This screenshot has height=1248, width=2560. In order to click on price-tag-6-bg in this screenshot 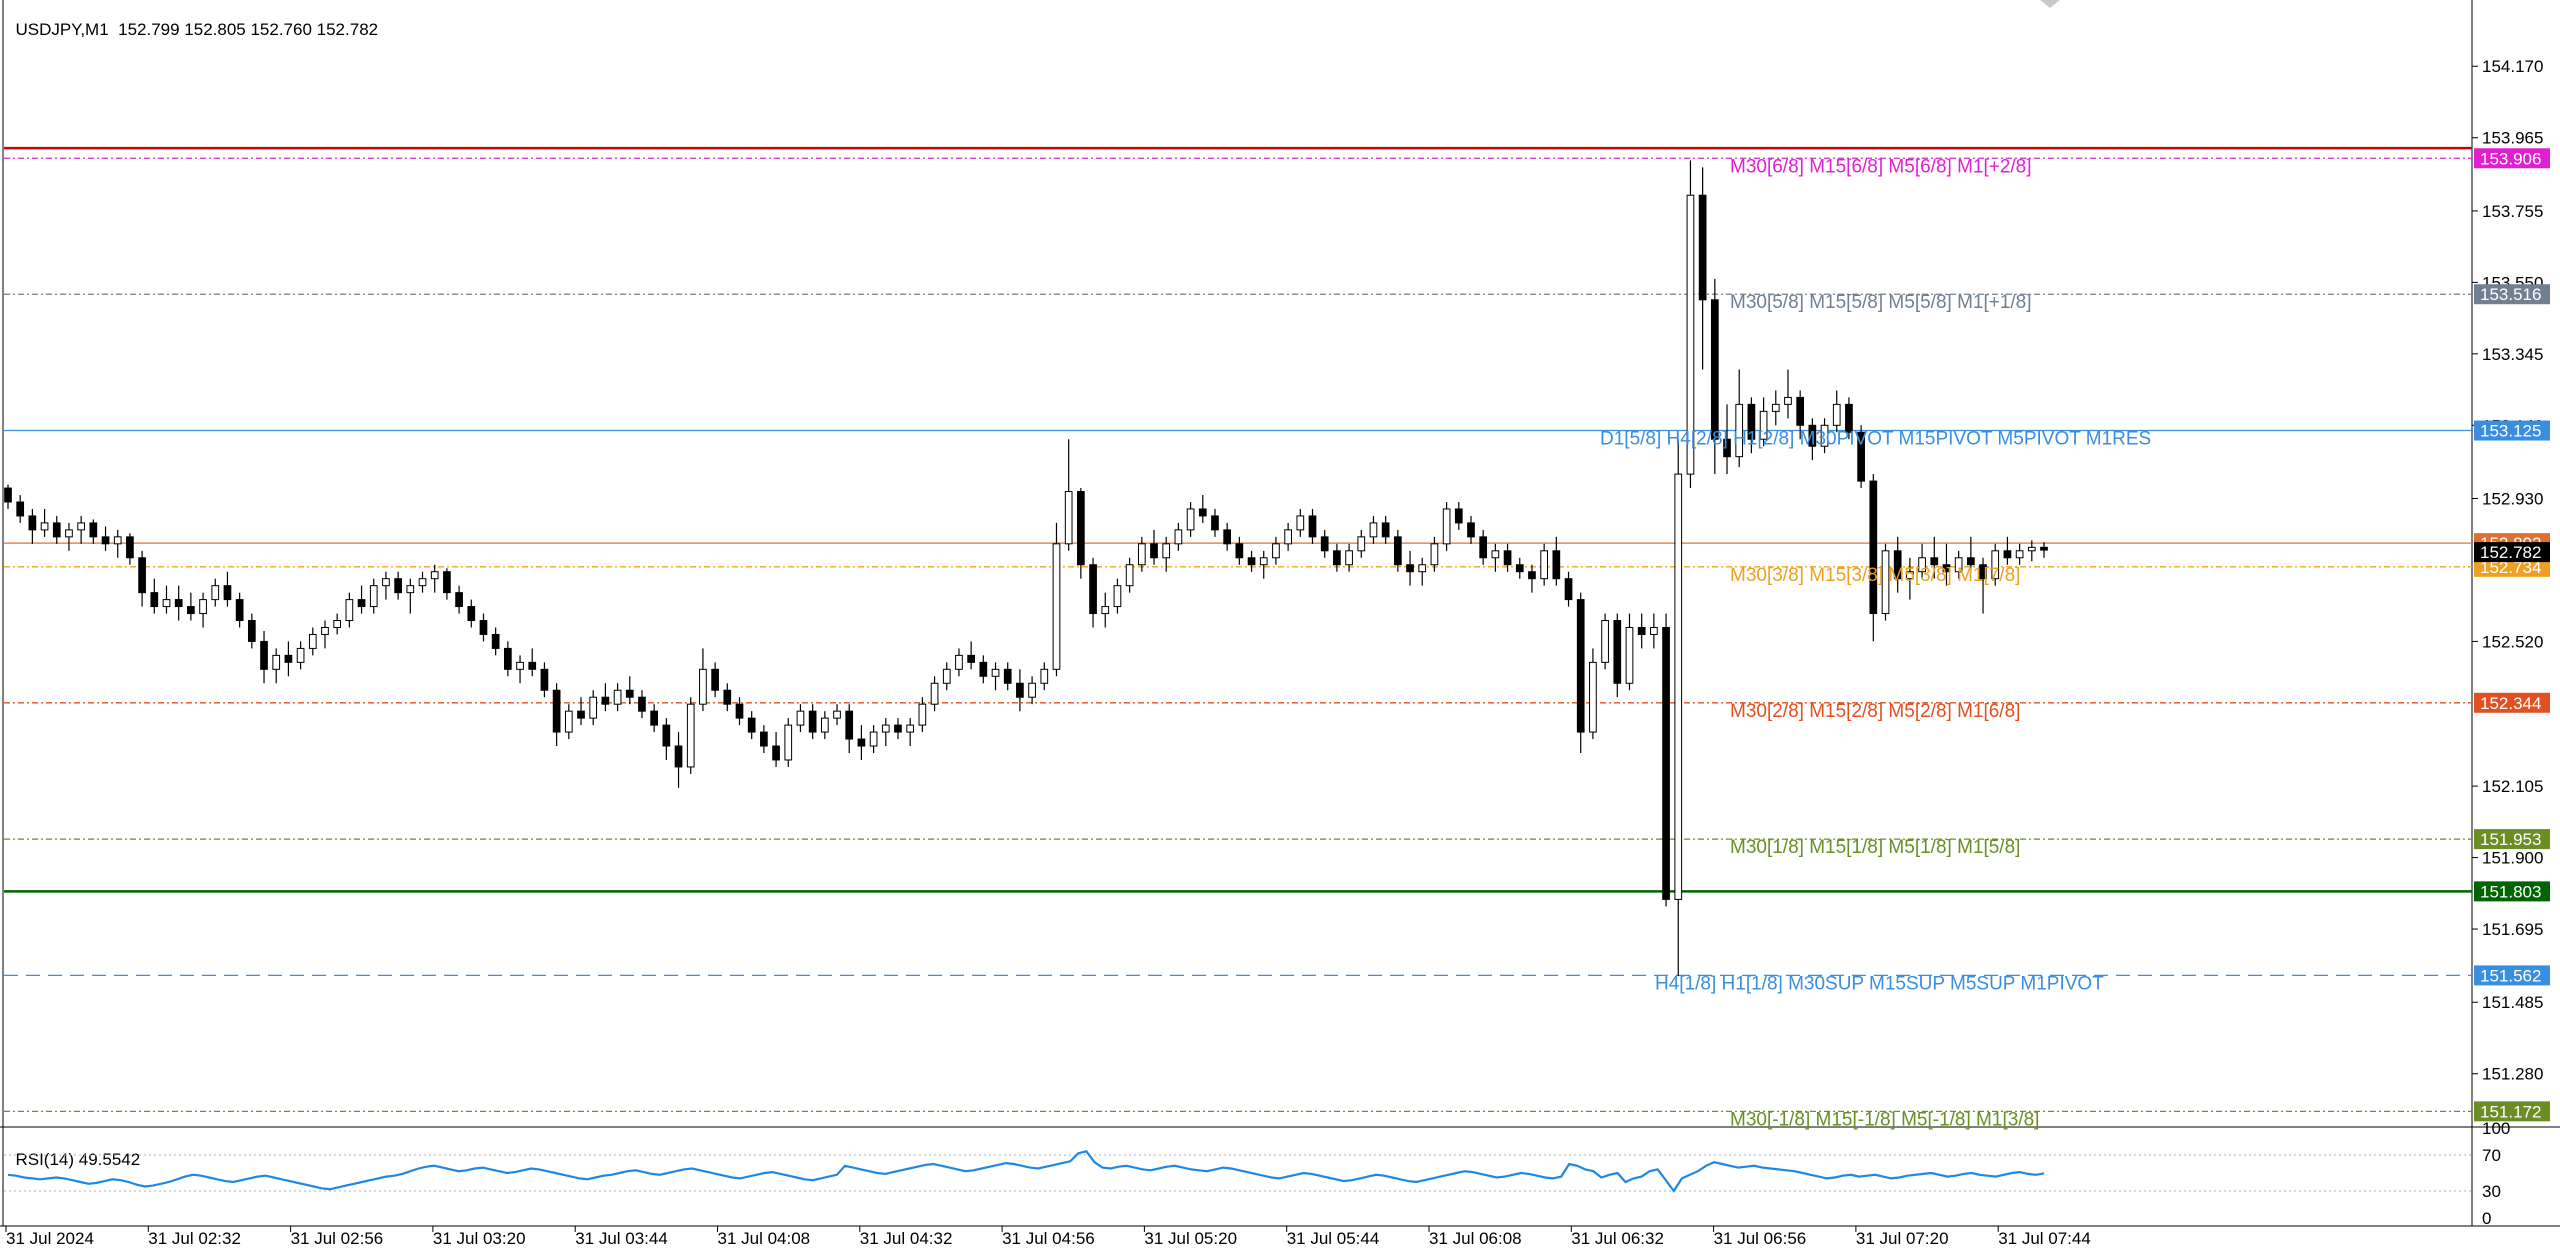, I will do `click(2512, 702)`.